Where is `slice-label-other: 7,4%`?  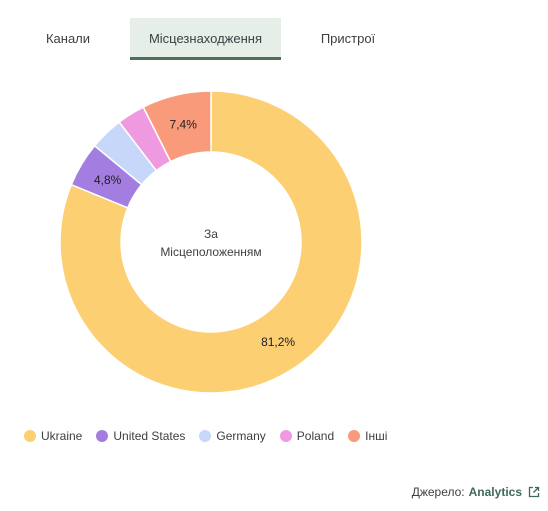 slice-label-other: 7,4% is located at coordinates (184, 125).